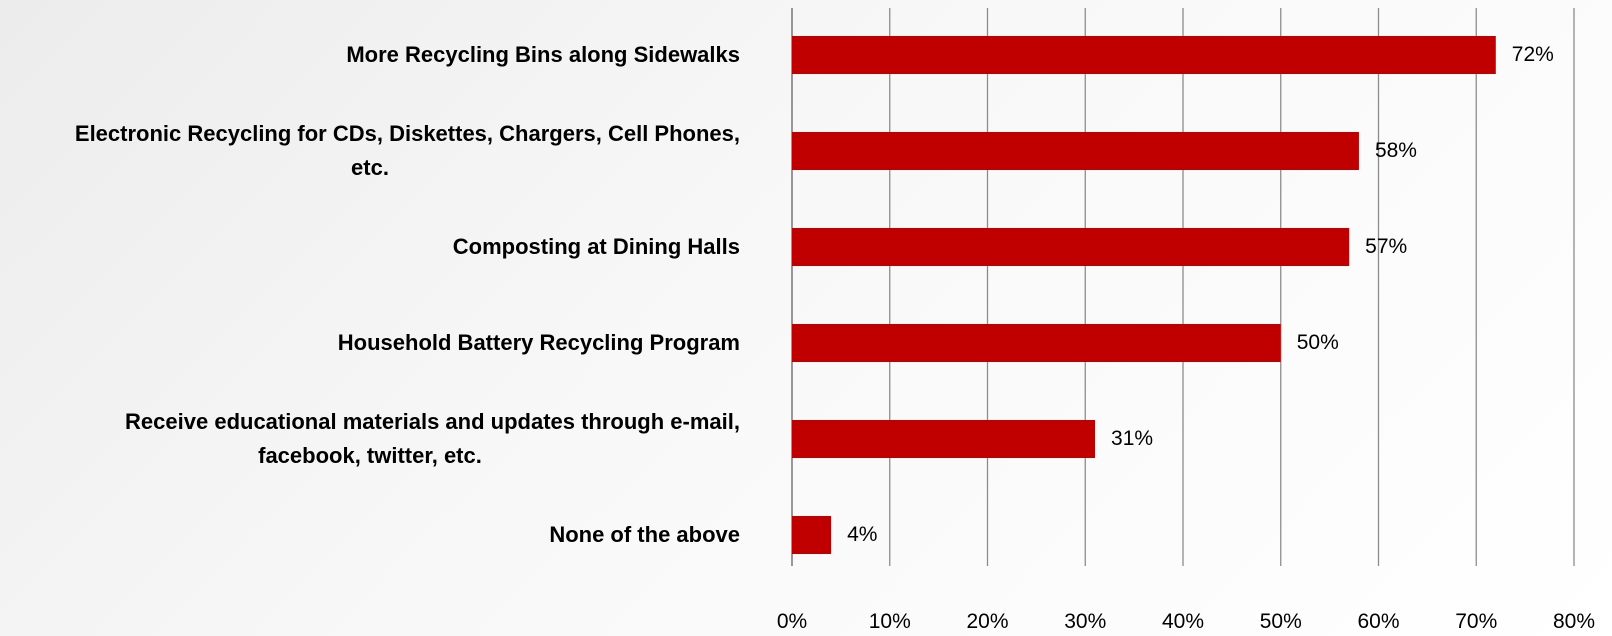  I want to click on x-tick-label: 80%, so click(1574, 621).